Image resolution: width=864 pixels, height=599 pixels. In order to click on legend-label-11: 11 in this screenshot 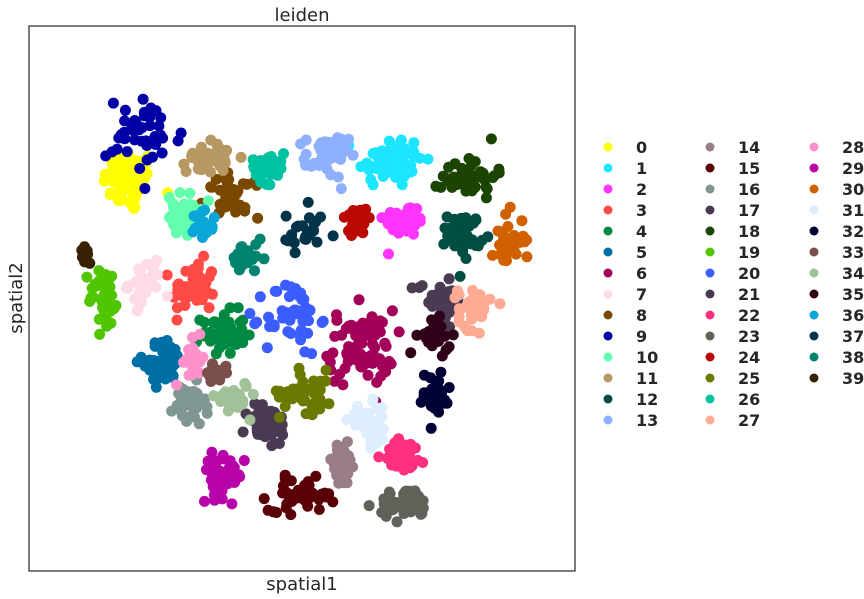, I will do `click(647, 378)`.